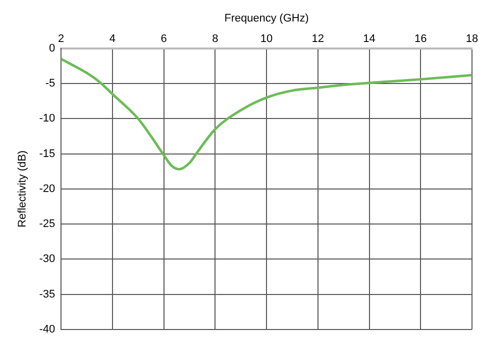 The image size is (500, 350). Describe the element at coordinates (472, 38) in the screenshot. I see `x-tick-label: 18` at that location.